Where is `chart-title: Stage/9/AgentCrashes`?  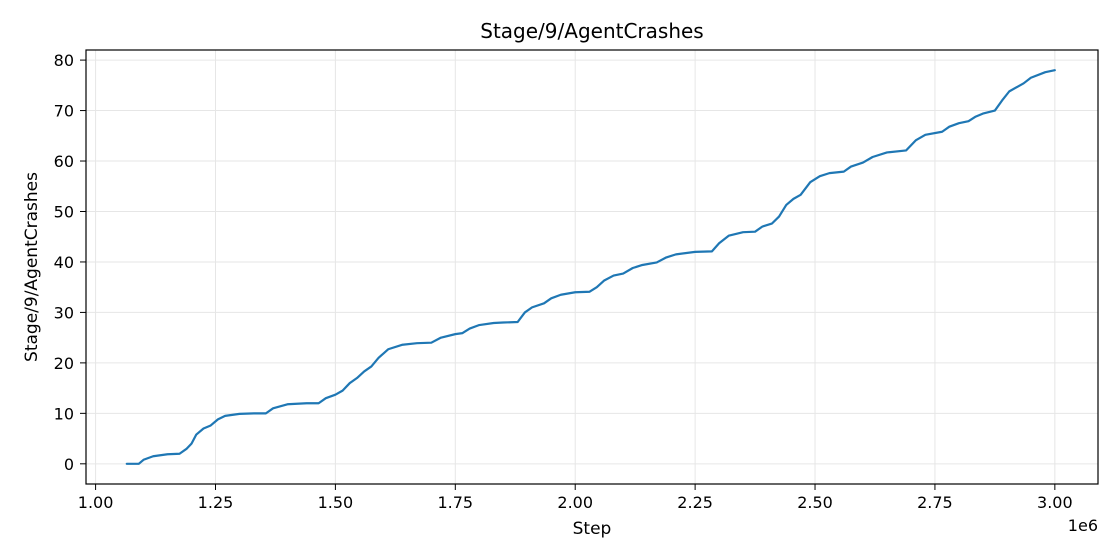
chart-title: Stage/9/AgentCrashes is located at coordinates (591, 31).